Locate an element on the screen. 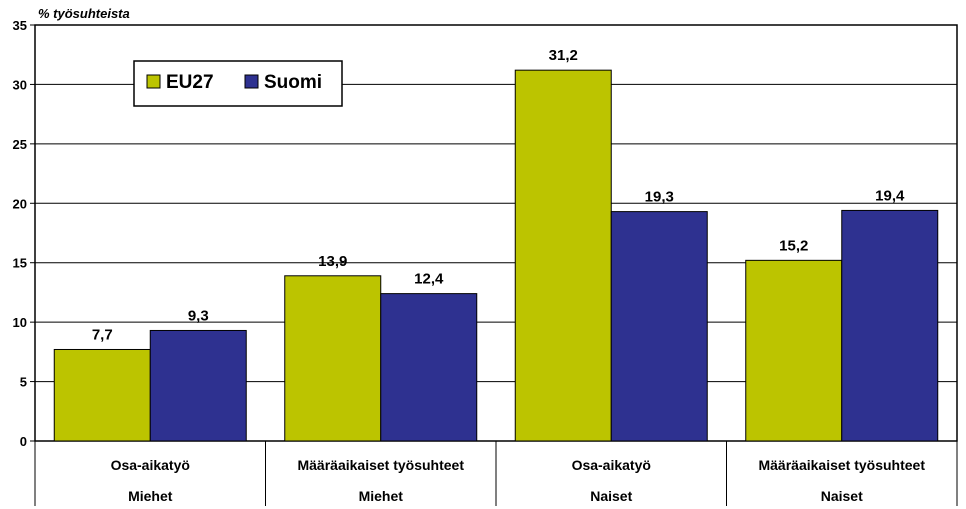  data-label: 13,9 is located at coordinates (332, 261).